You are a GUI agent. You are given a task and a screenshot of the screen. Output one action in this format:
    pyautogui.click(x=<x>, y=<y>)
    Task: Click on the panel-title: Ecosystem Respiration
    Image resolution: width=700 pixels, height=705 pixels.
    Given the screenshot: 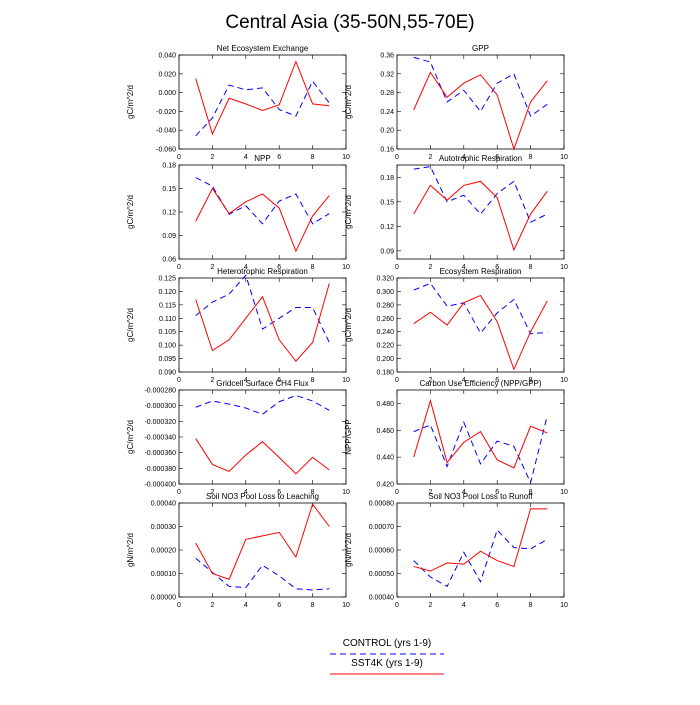 What is the action you would take?
    pyautogui.click(x=481, y=271)
    